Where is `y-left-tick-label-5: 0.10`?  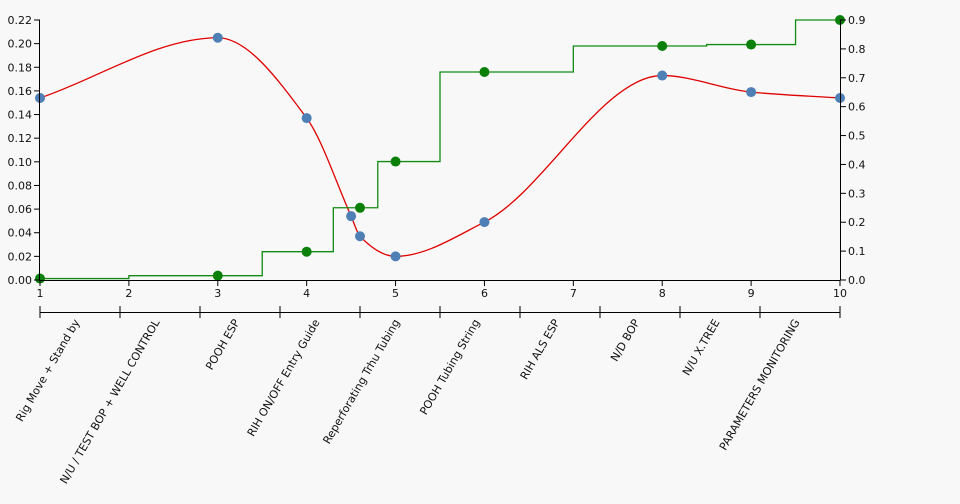 y-left-tick-label-5: 0.10 is located at coordinates (20, 162).